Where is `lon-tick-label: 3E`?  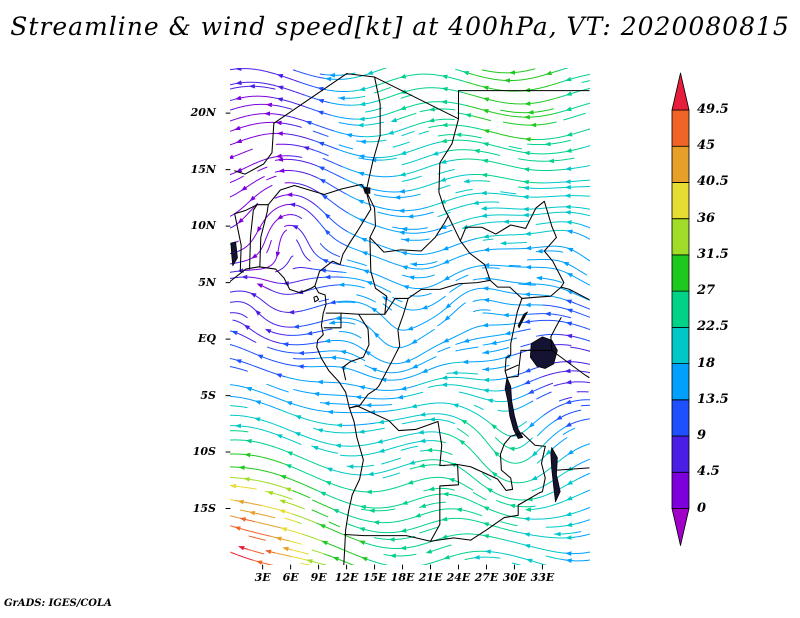 lon-tick-label: 3E is located at coordinates (262, 577).